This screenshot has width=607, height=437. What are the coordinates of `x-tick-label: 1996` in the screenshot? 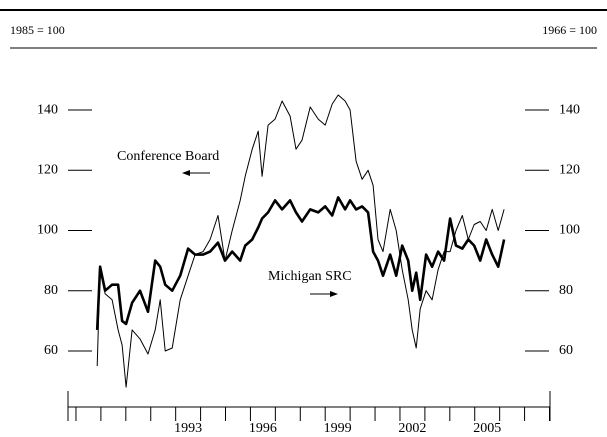 It's located at (263, 428).